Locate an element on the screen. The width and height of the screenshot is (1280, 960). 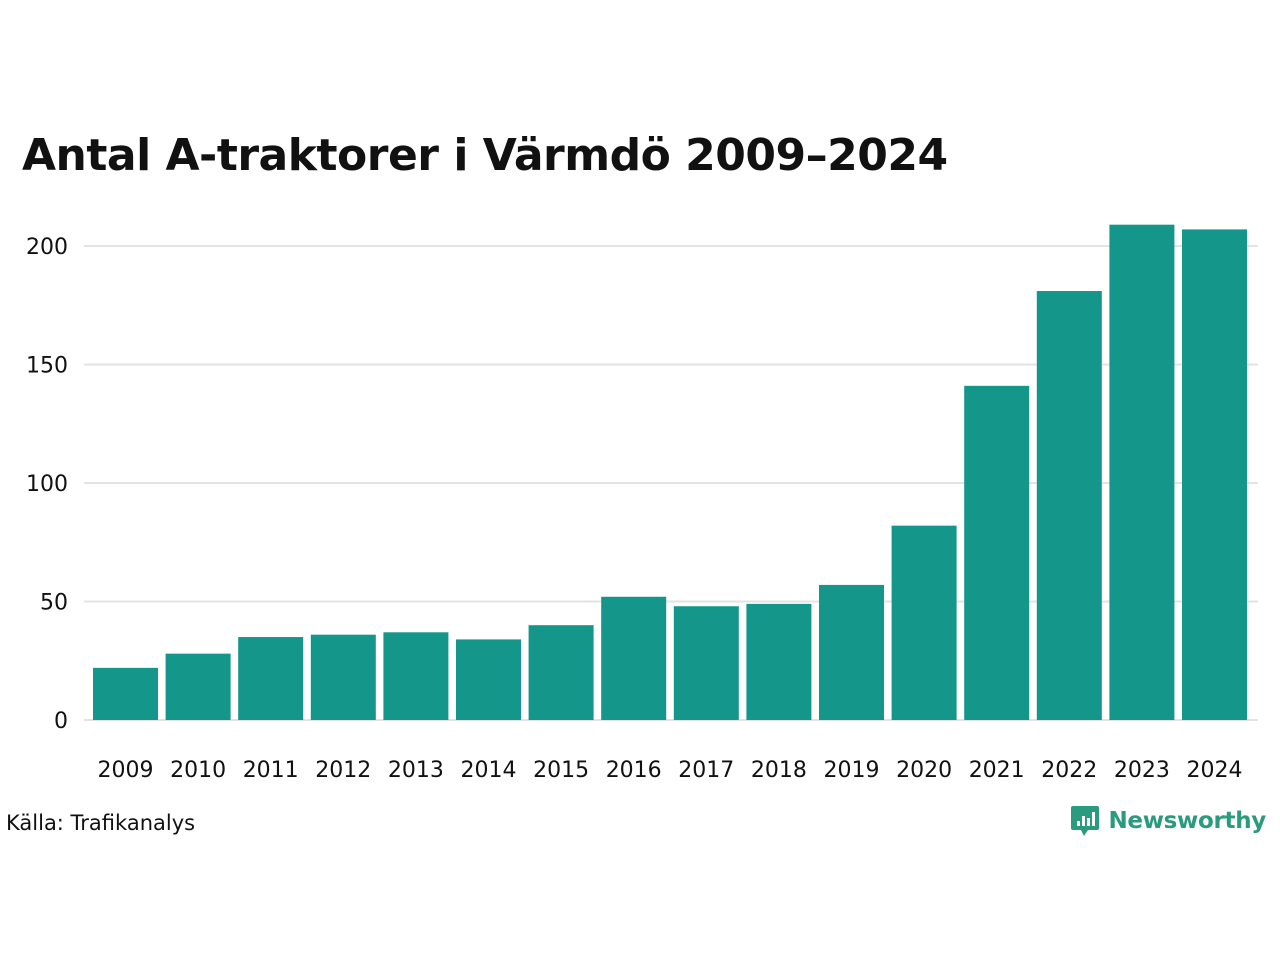
y-axis-ticks: 0 50 100 150 200 is located at coordinates (47, 484).